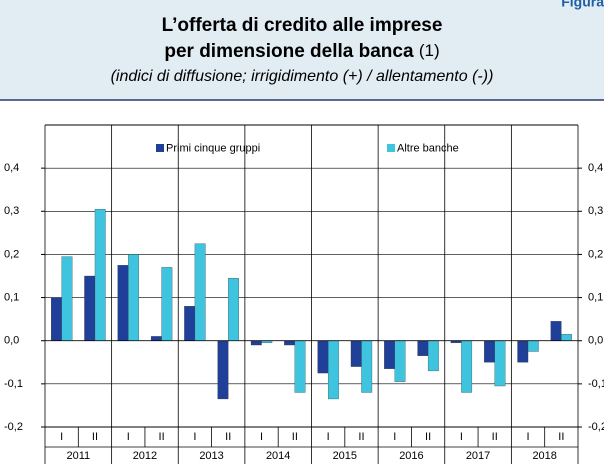 The image size is (604, 464). What do you see at coordinates (595, 254) in the screenshot?
I see `y2-tick-label: 0,2` at bounding box center [595, 254].